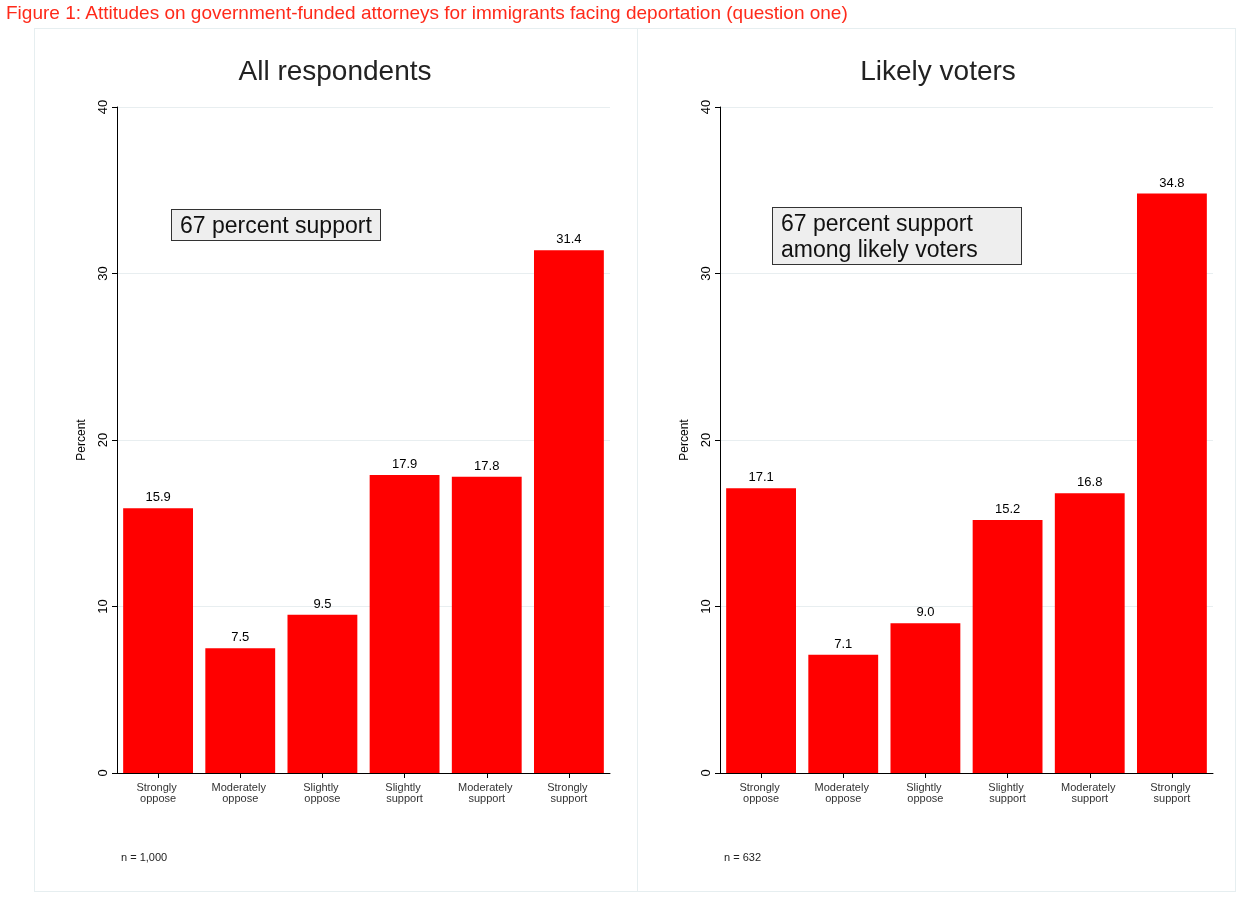 The image size is (1248, 905). I want to click on data-label: 31.4, so click(569, 239).